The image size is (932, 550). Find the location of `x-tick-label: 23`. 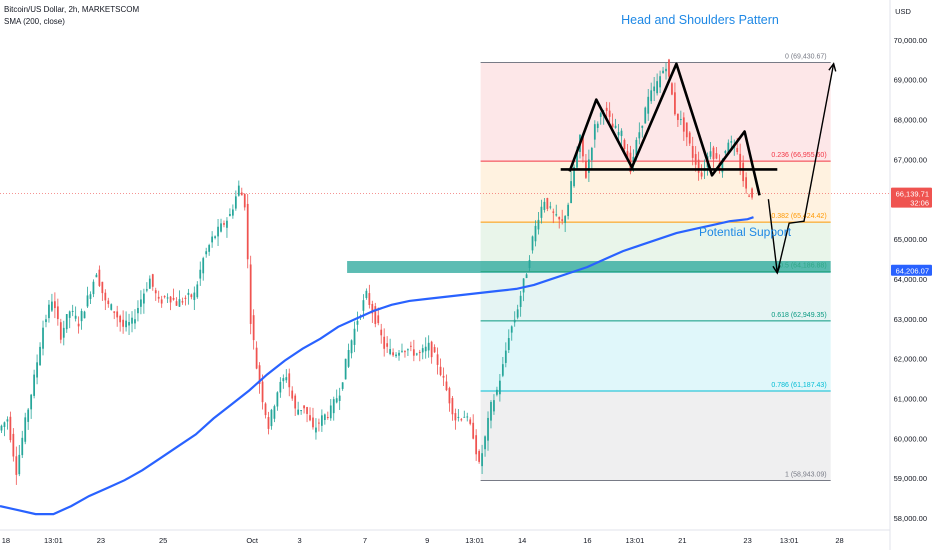

x-tick-label: 23 is located at coordinates (747, 540).